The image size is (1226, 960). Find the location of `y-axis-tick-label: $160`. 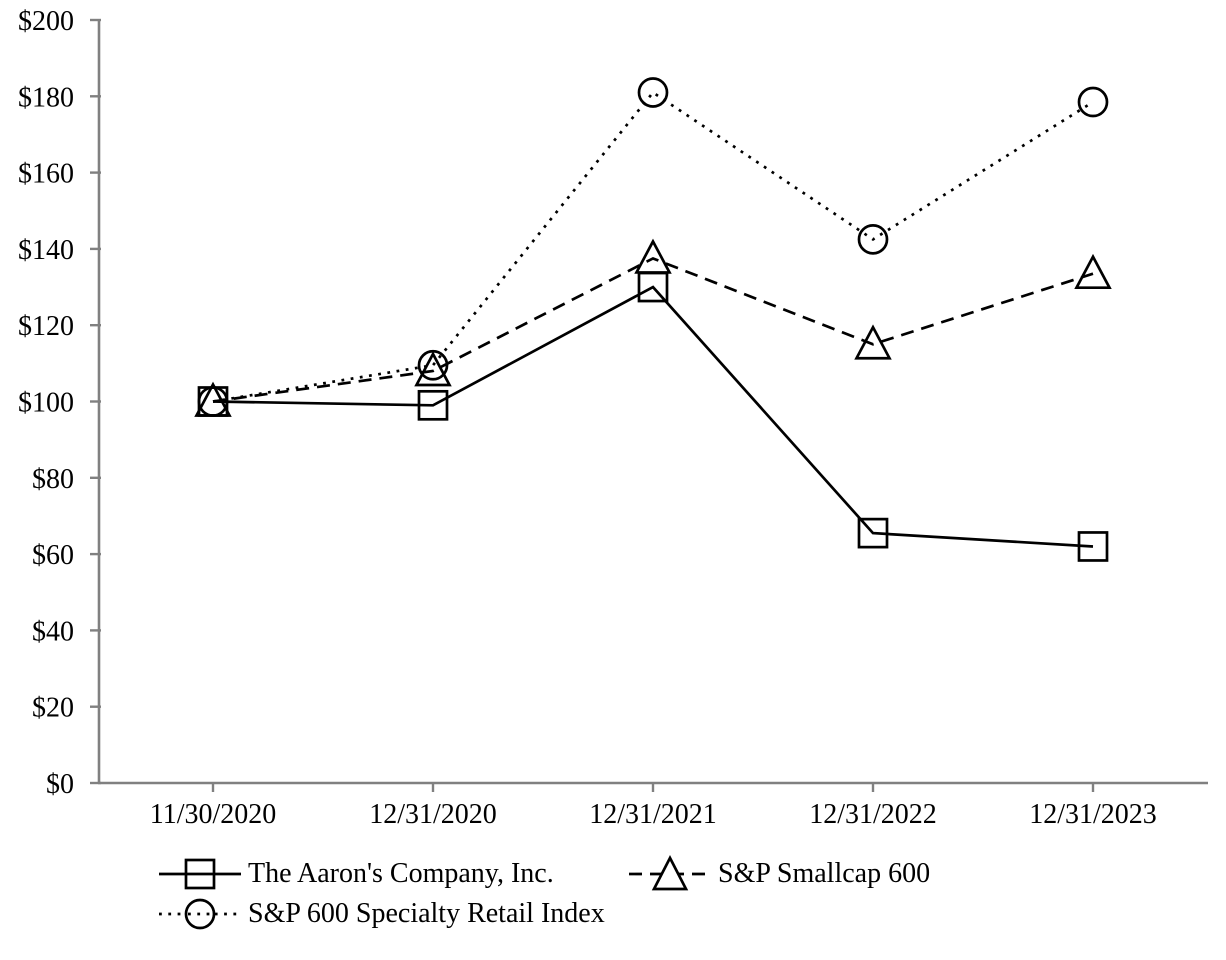

y-axis-tick-label: $160 is located at coordinates (46, 174).